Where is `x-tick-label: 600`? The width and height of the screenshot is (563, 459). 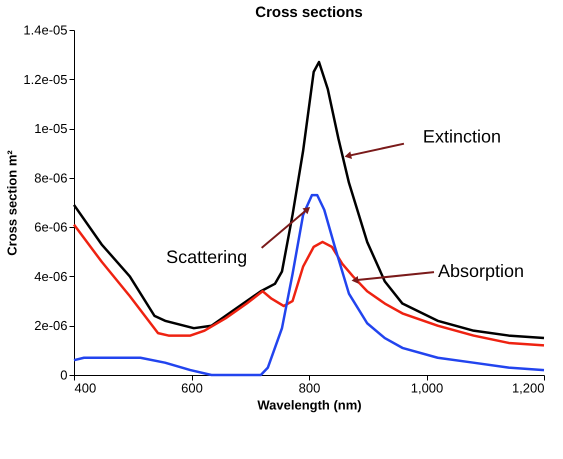 x-tick-label: 600 is located at coordinates (192, 388).